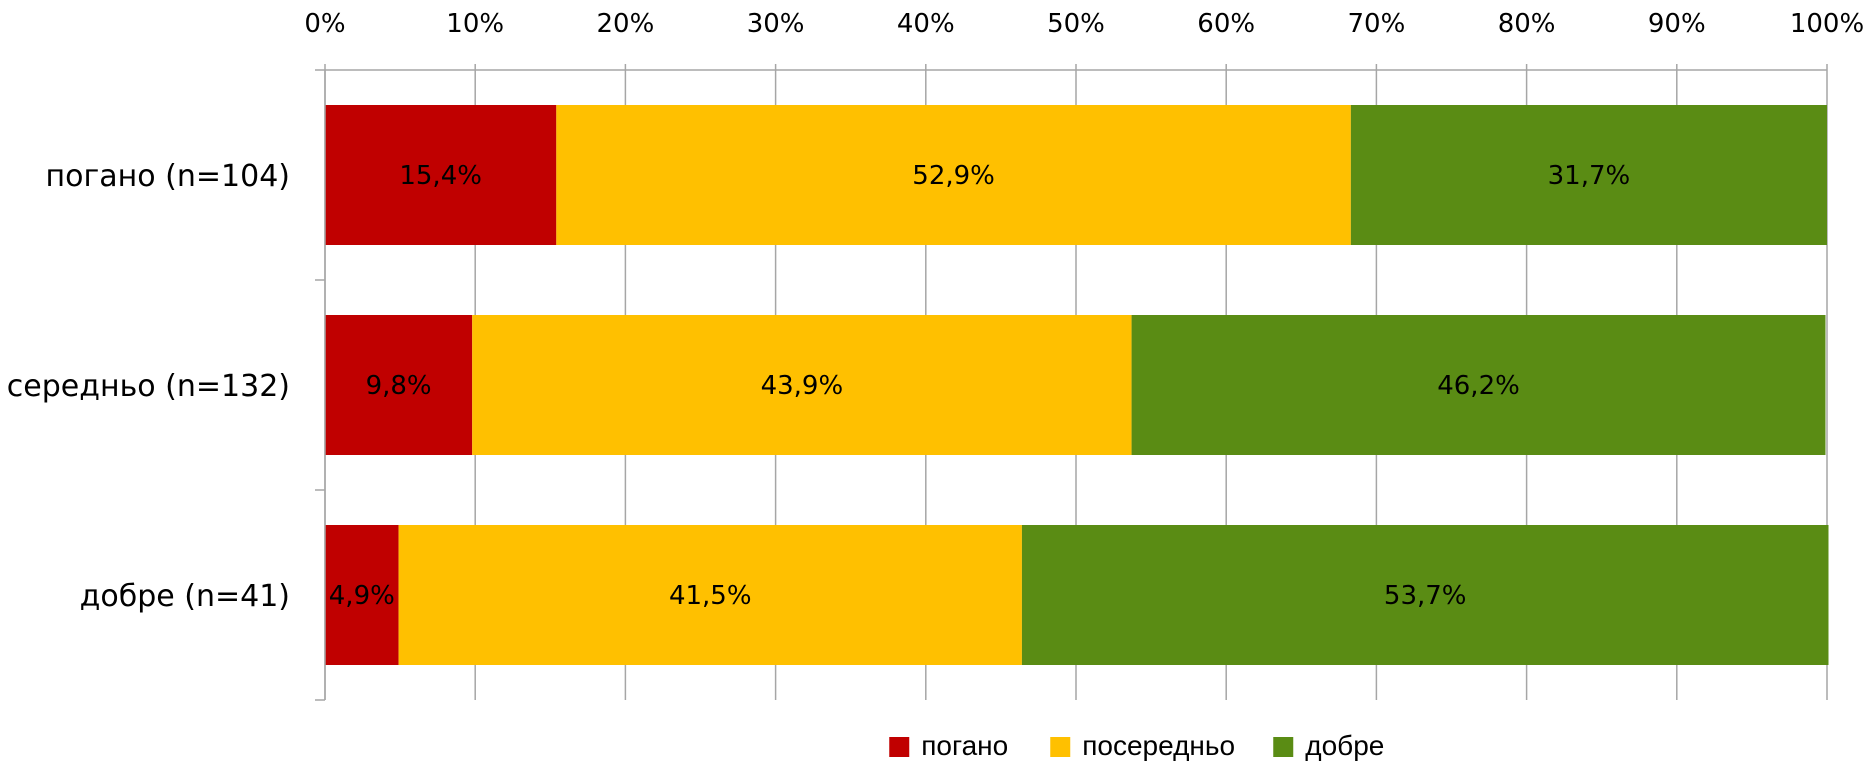 This screenshot has width=1874, height=773. I want to click on legend-label-0: погано, so click(964, 745).